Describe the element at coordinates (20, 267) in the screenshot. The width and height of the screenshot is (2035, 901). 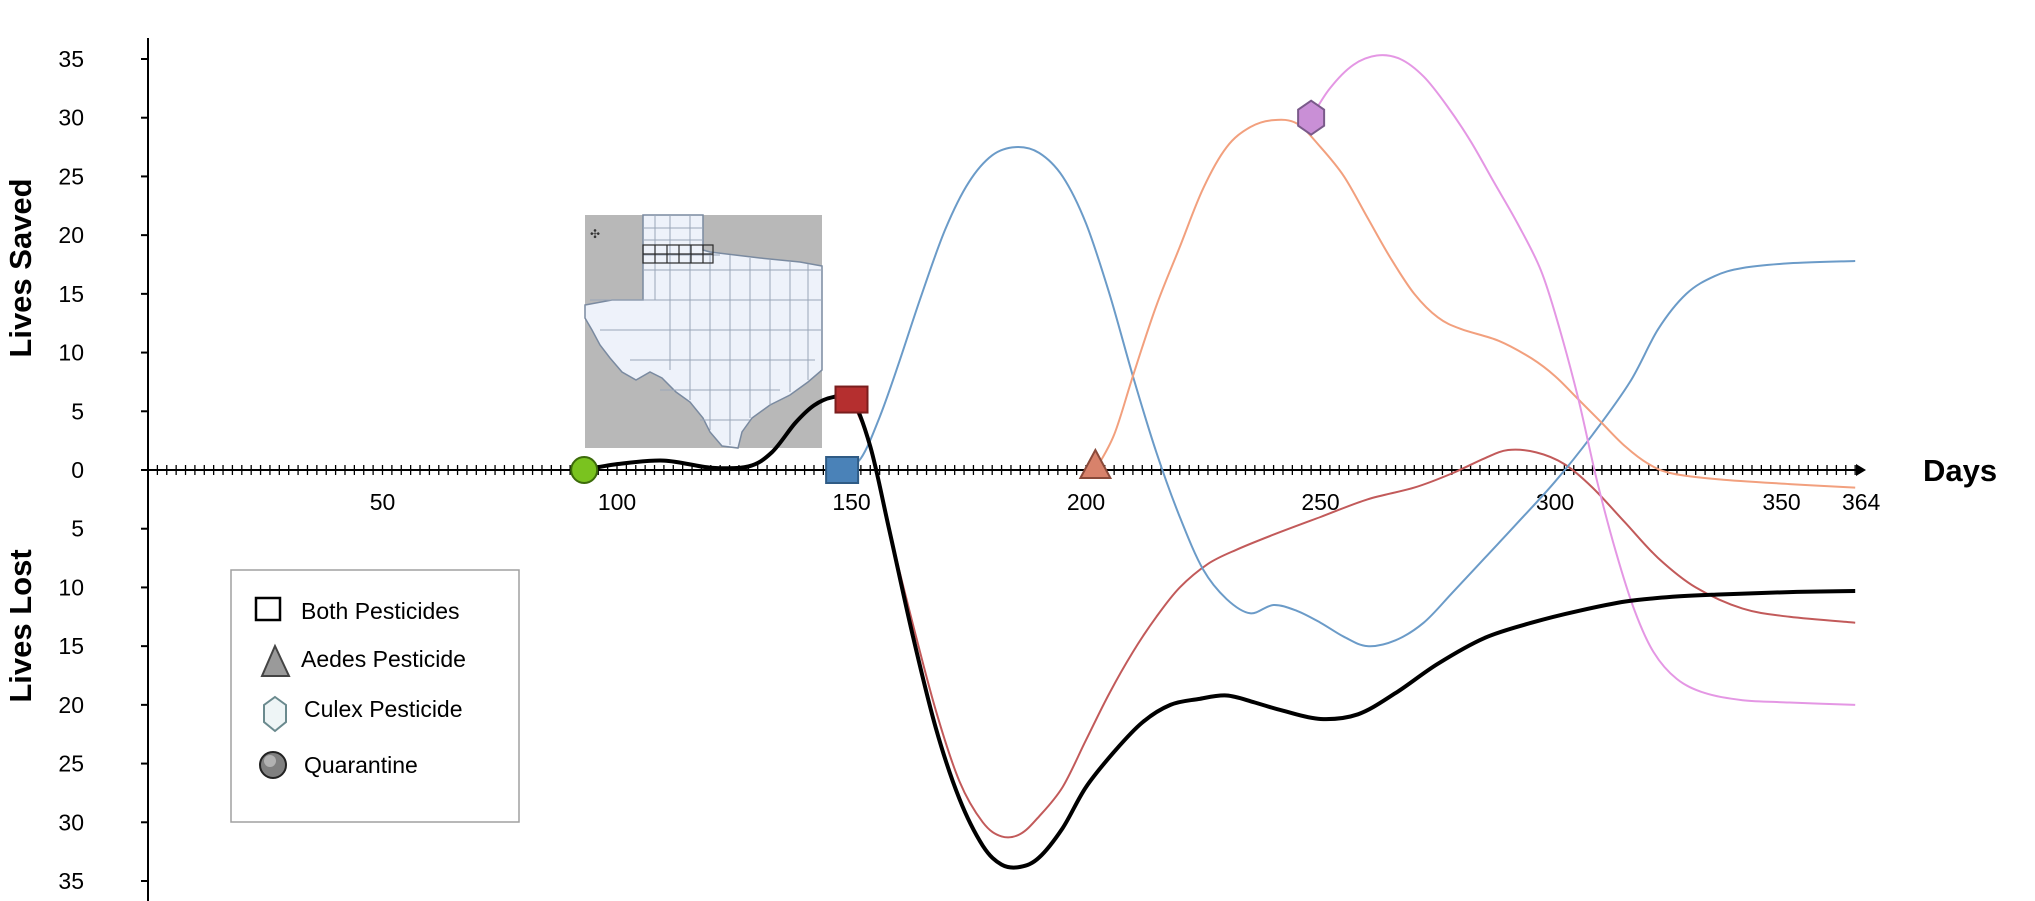
I see `y-axis-title-saved: Lives Saved` at that location.